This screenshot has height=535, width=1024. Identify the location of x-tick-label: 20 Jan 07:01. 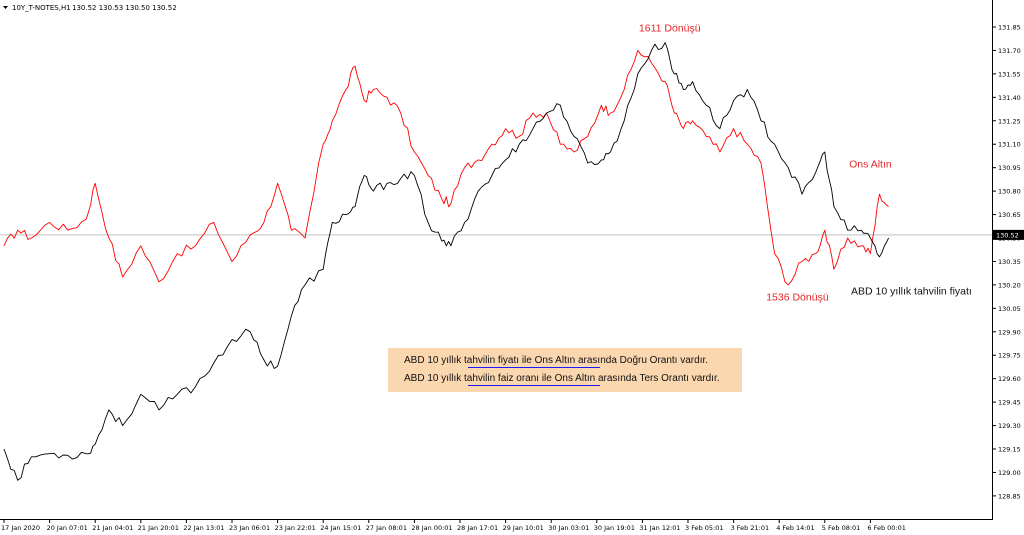
(67, 528).